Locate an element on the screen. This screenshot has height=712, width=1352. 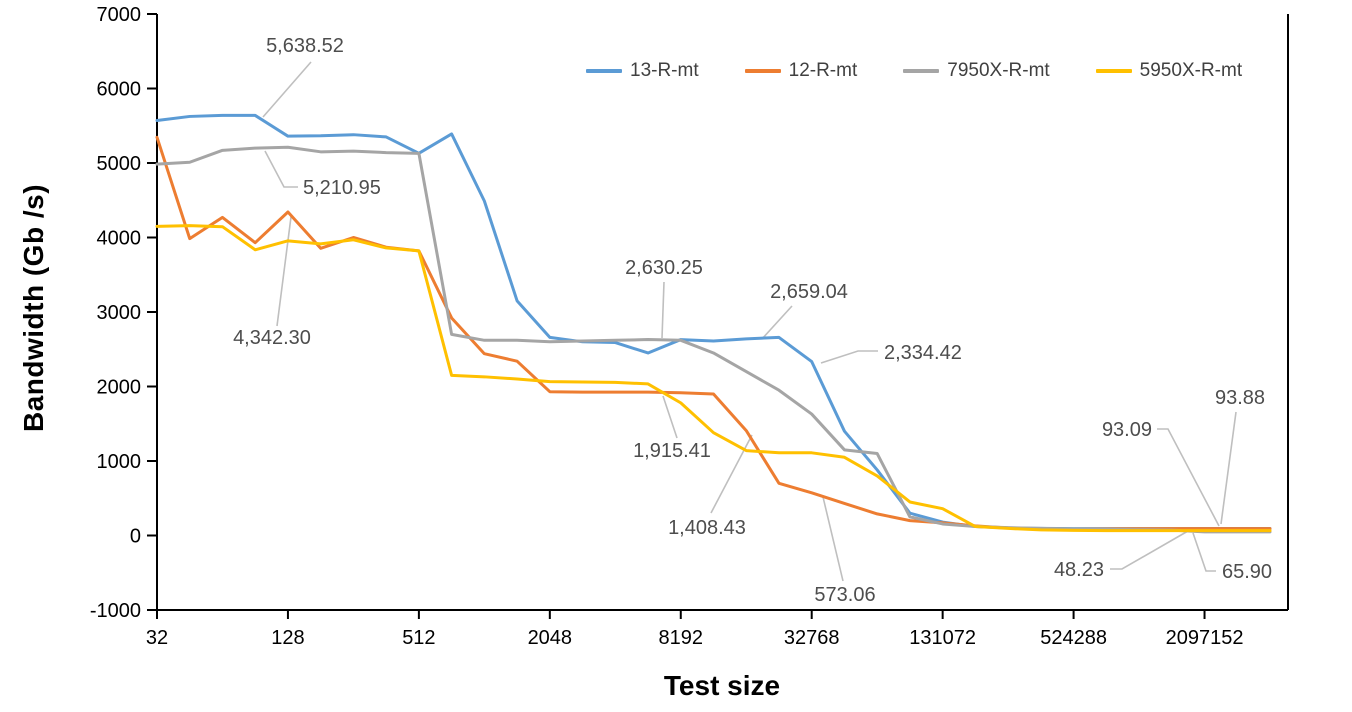
legend-label: 13-R-mt is located at coordinates (664, 70).